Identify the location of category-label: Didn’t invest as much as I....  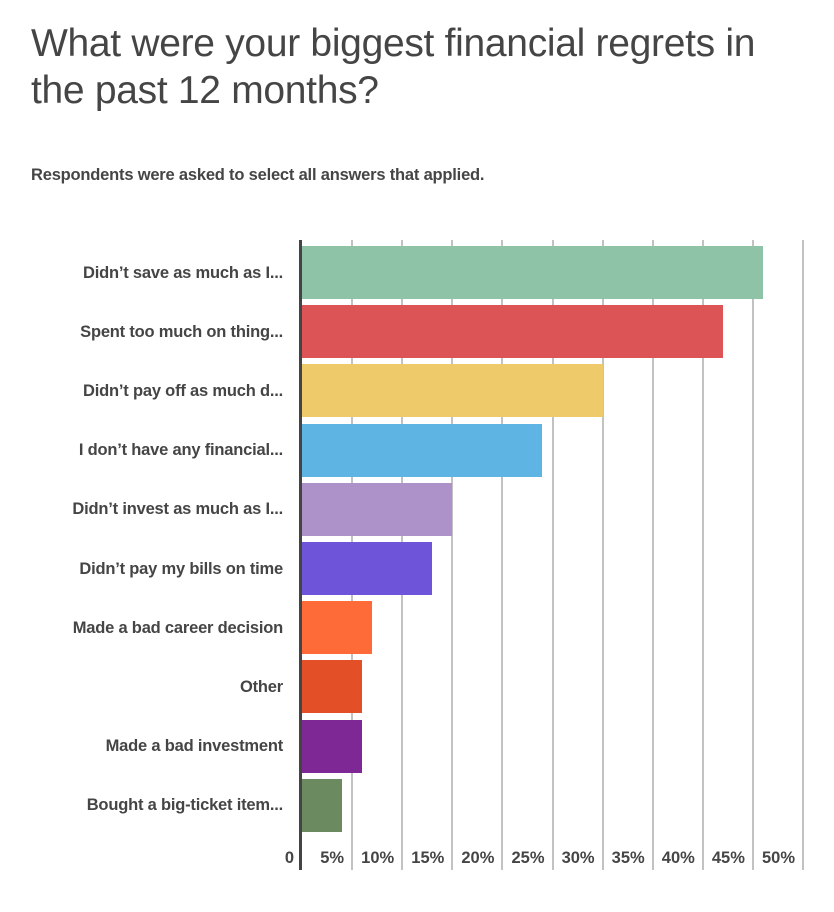
(177, 509).